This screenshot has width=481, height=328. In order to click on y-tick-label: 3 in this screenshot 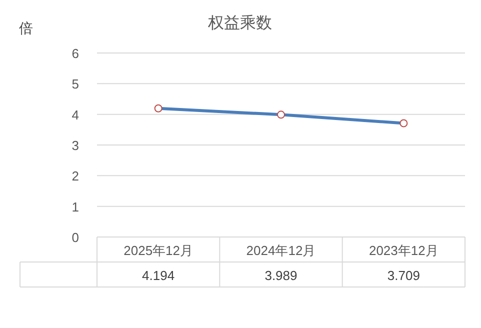, I will do `click(75, 145)`.